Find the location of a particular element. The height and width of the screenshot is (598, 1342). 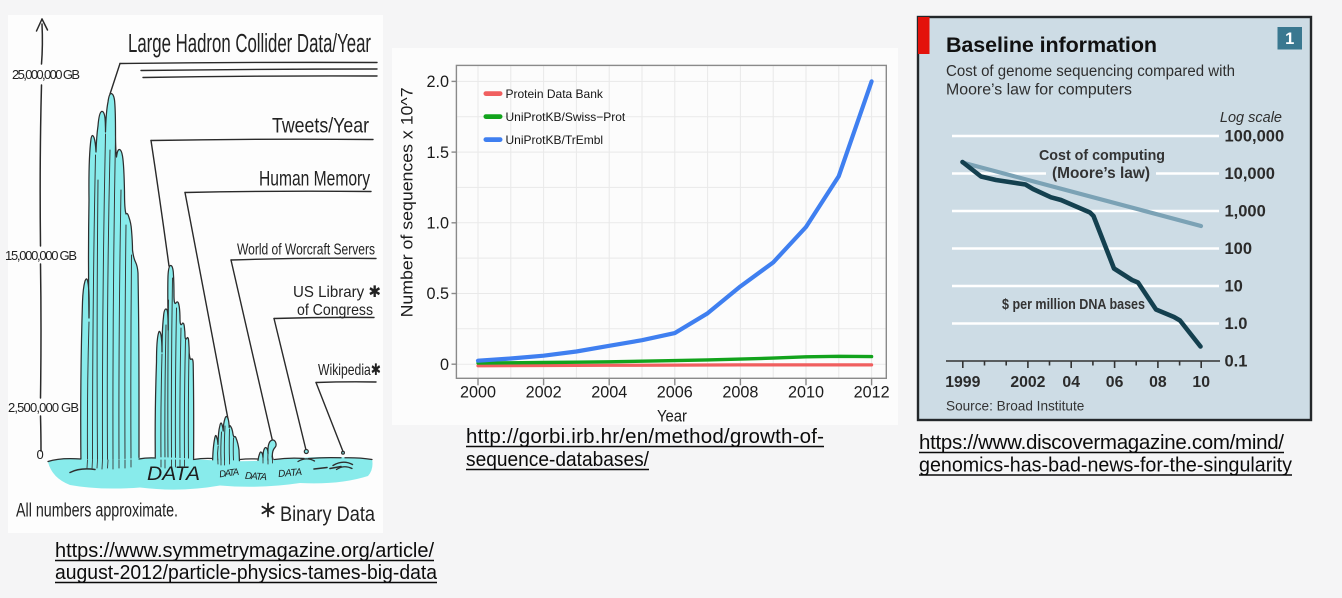

svg-text:Large Hadron Collider Data/Yea: Large Hadron Collider Data/Year is located at coordinates (249, 44).